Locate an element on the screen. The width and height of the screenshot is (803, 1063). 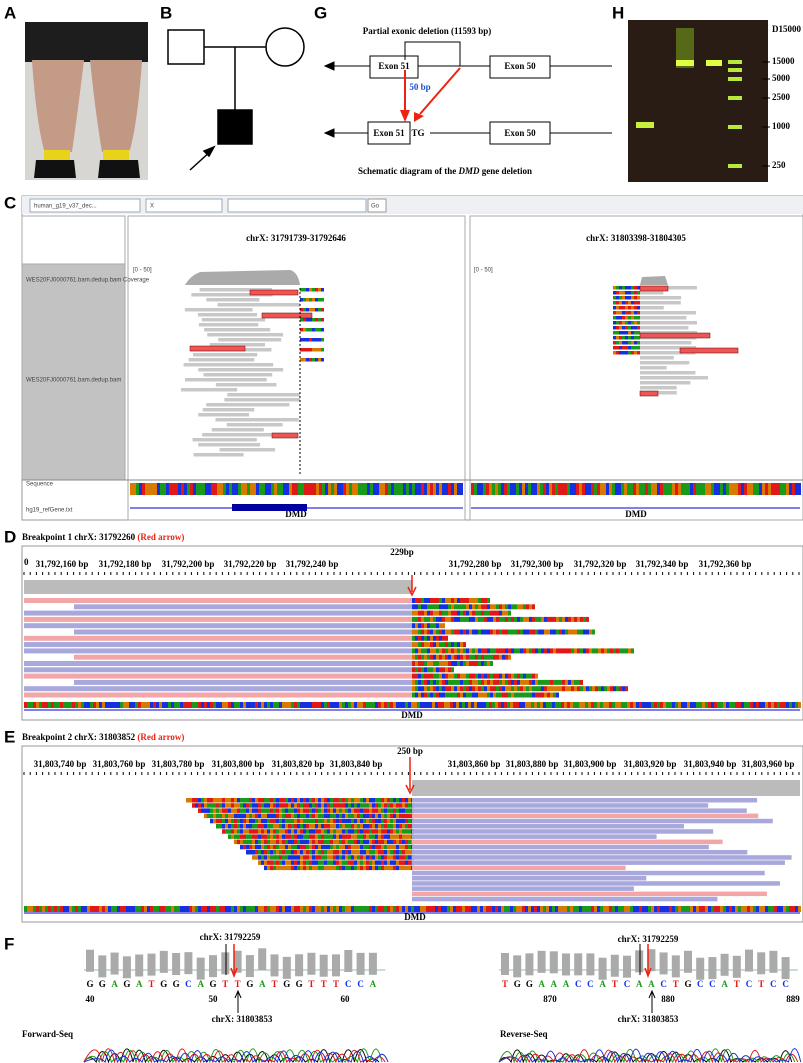
well is located at coordinates (685, 48).